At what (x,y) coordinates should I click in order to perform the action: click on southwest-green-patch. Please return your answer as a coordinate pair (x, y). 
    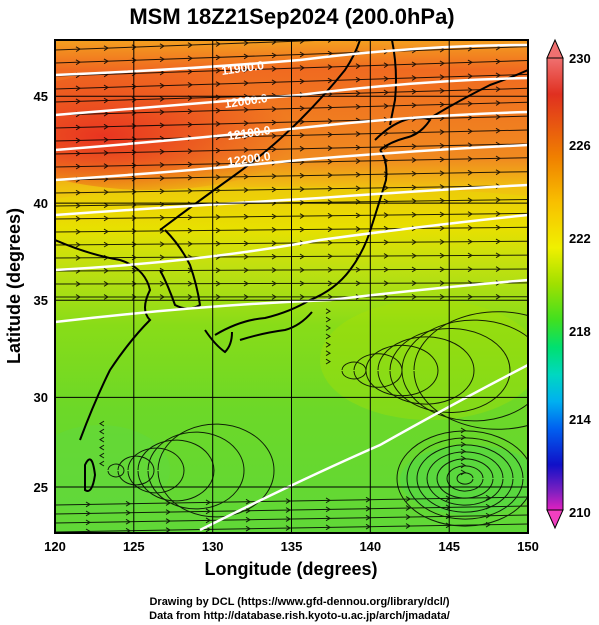
    Looking at the image, I should click on (112, 470).